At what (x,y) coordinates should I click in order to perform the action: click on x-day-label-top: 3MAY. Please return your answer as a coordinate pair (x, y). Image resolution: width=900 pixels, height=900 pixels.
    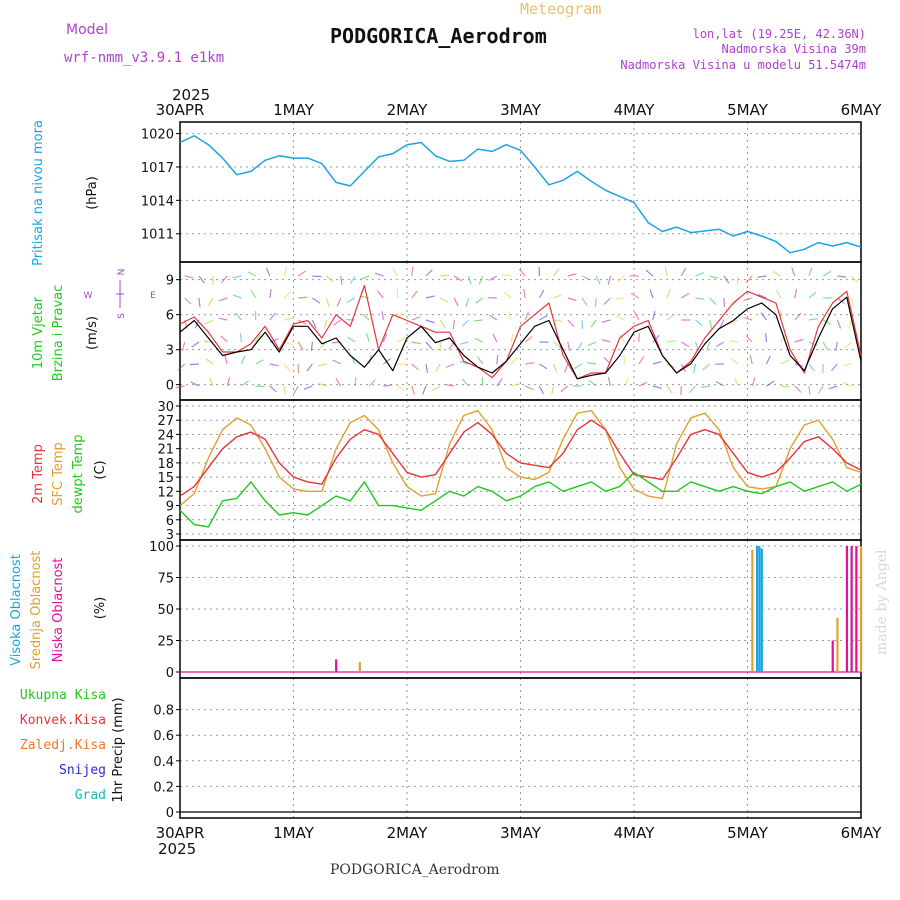
    Looking at the image, I should click on (521, 110).